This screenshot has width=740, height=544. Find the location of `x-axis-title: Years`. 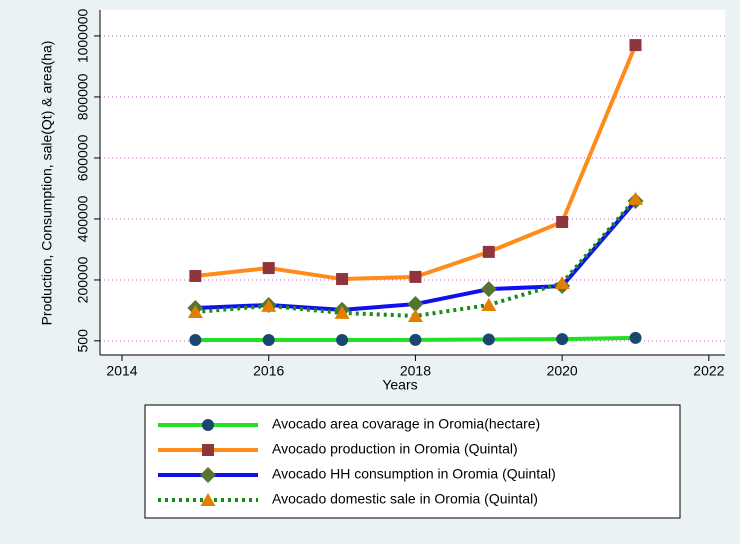

x-axis-title: Years is located at coordinates (399, 385).